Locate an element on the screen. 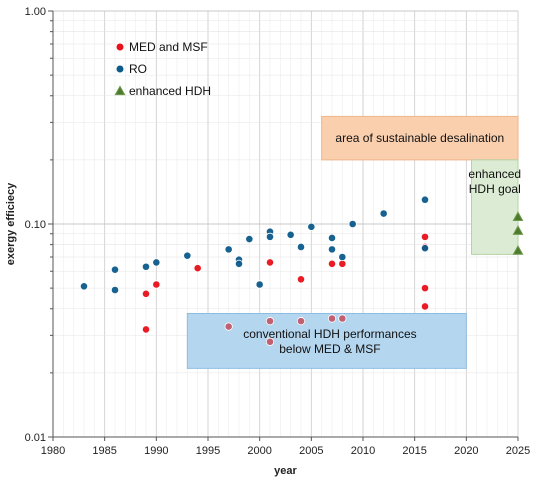  x-tick-label: 2000 is located at coordinates (259, 451).